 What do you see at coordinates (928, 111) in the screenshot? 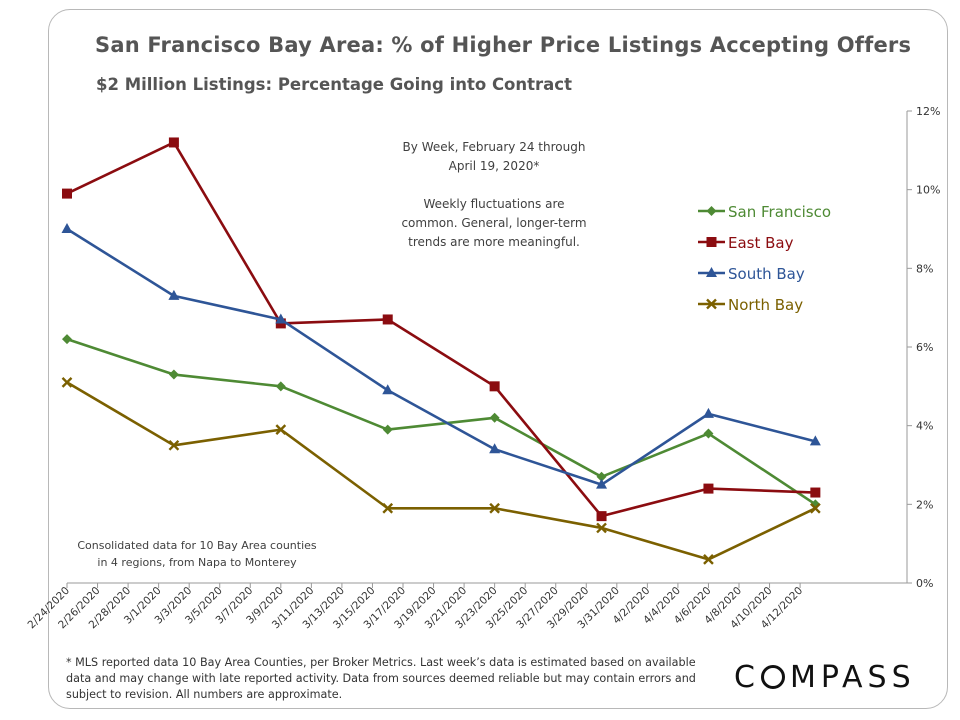
I see `y-tick-label: 12%` at bounding box center [928, 111].